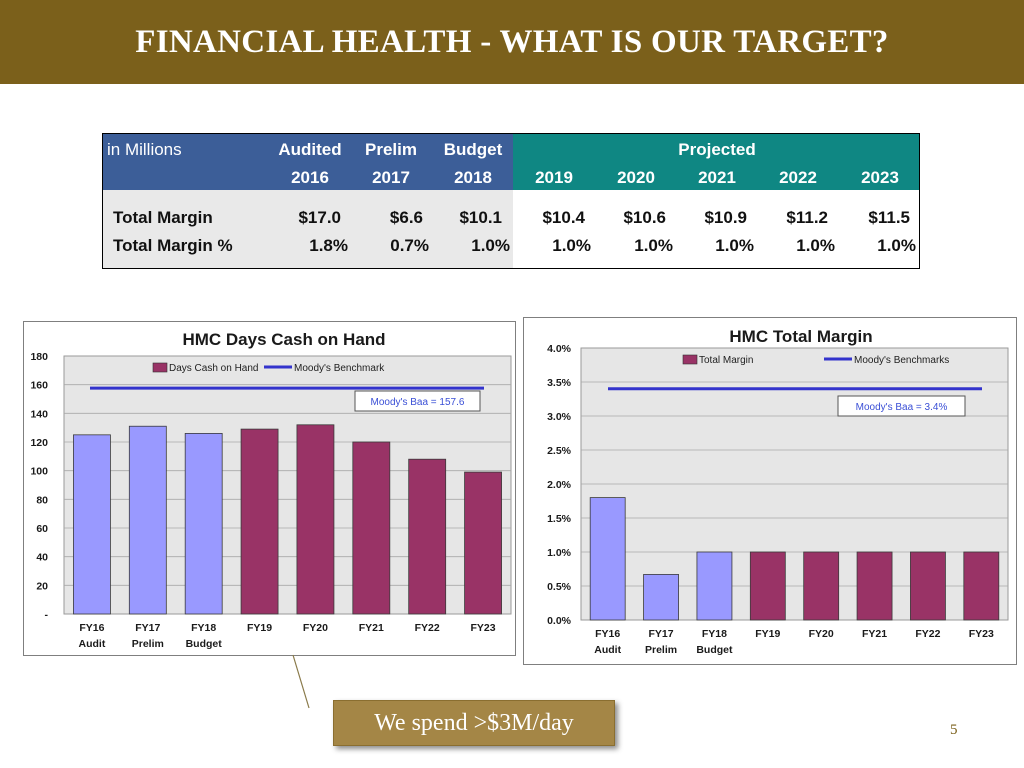 The height and width of the screenshot is (768, 1024). What do you see at coordinates (717, 149) in the screenshot?
I see `projected-label: Projected` at bounding box center [717, 149].